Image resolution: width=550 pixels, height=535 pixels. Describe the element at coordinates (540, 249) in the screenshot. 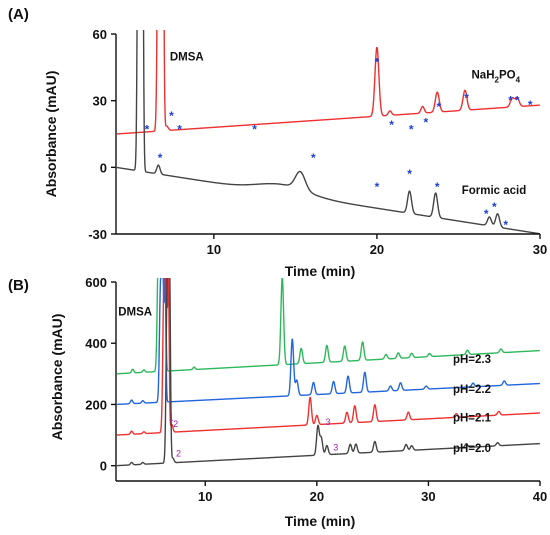

I see `panel-a-x-tick-label: 30` at that location.